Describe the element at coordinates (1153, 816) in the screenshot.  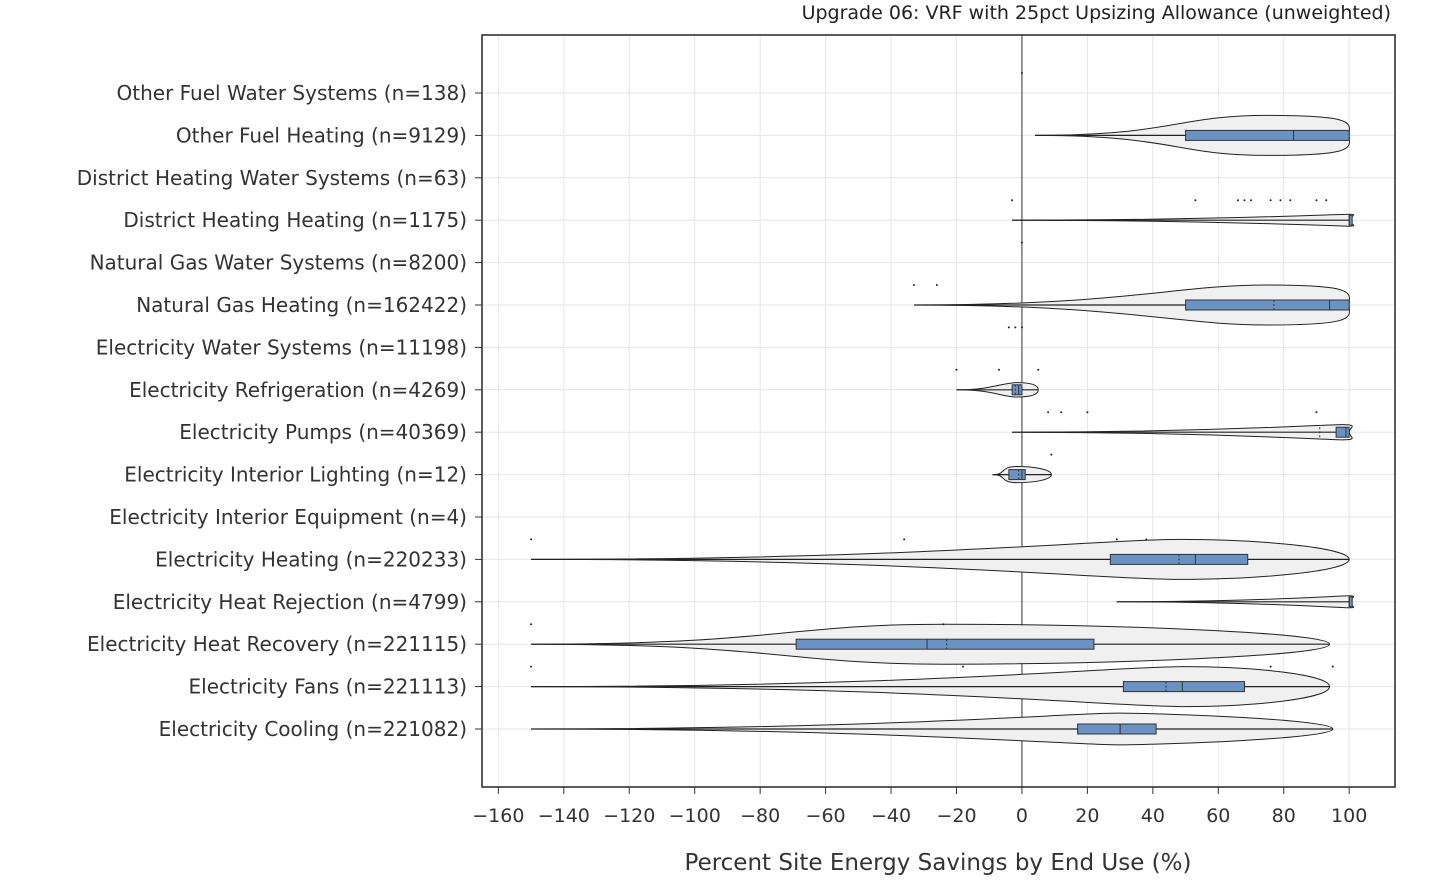
I see `x-tick-label: 40` at that location.